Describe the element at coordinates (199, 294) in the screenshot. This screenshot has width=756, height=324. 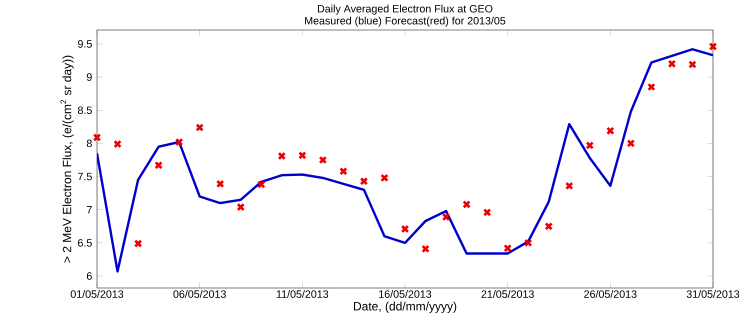
I see `x-tick-label: 06/05/2013` at that location.